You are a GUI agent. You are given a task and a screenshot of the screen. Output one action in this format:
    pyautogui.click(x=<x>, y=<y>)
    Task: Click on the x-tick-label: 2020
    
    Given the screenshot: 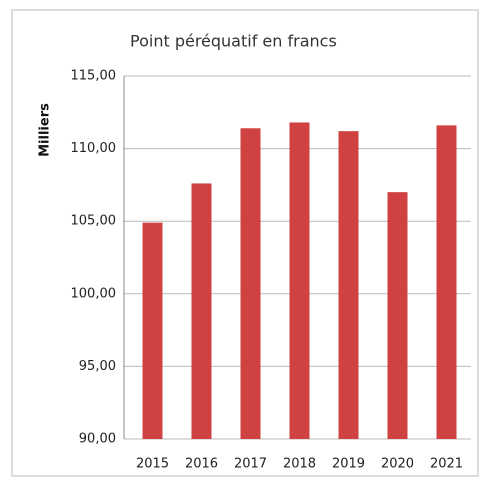 What is the action you would take?
    pyautogui.click(x=397, y=464)
    